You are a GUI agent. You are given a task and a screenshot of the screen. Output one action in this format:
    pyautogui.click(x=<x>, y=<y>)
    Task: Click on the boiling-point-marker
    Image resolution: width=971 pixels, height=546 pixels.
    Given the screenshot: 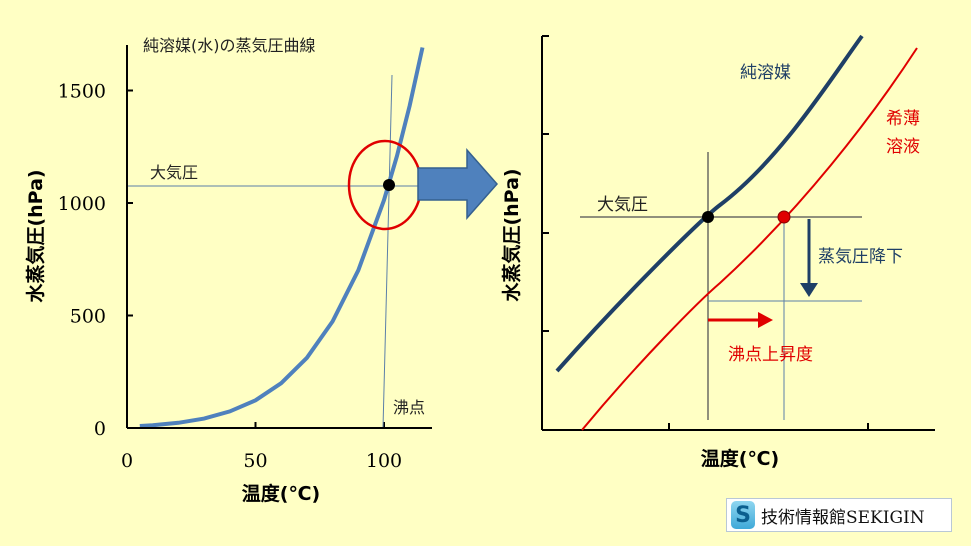 What is the action you would take?
    pyautogui.click(x=389, y=185)
    